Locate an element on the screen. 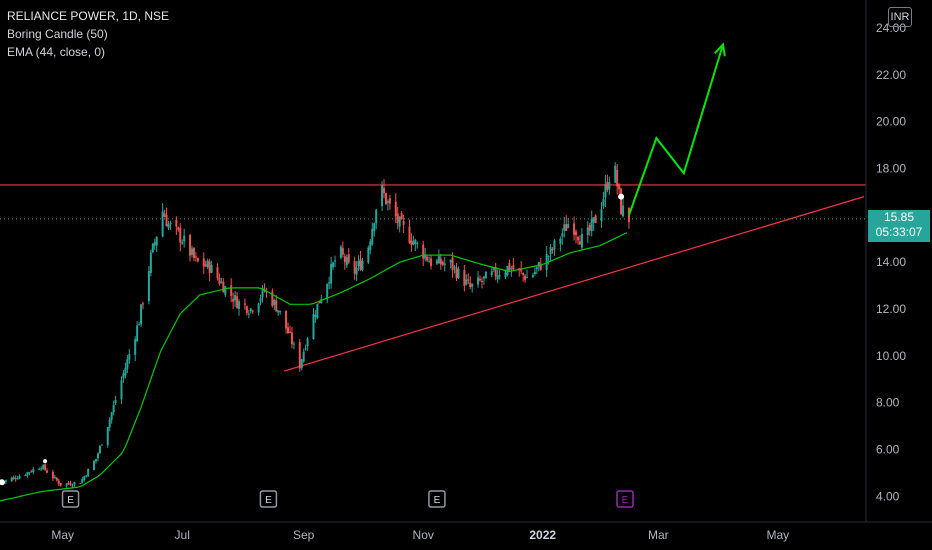 The width and height of the screenshot is (932, 550). indicator-boring-candle: Boring Candle (50) is located at coordinates (57, 34).